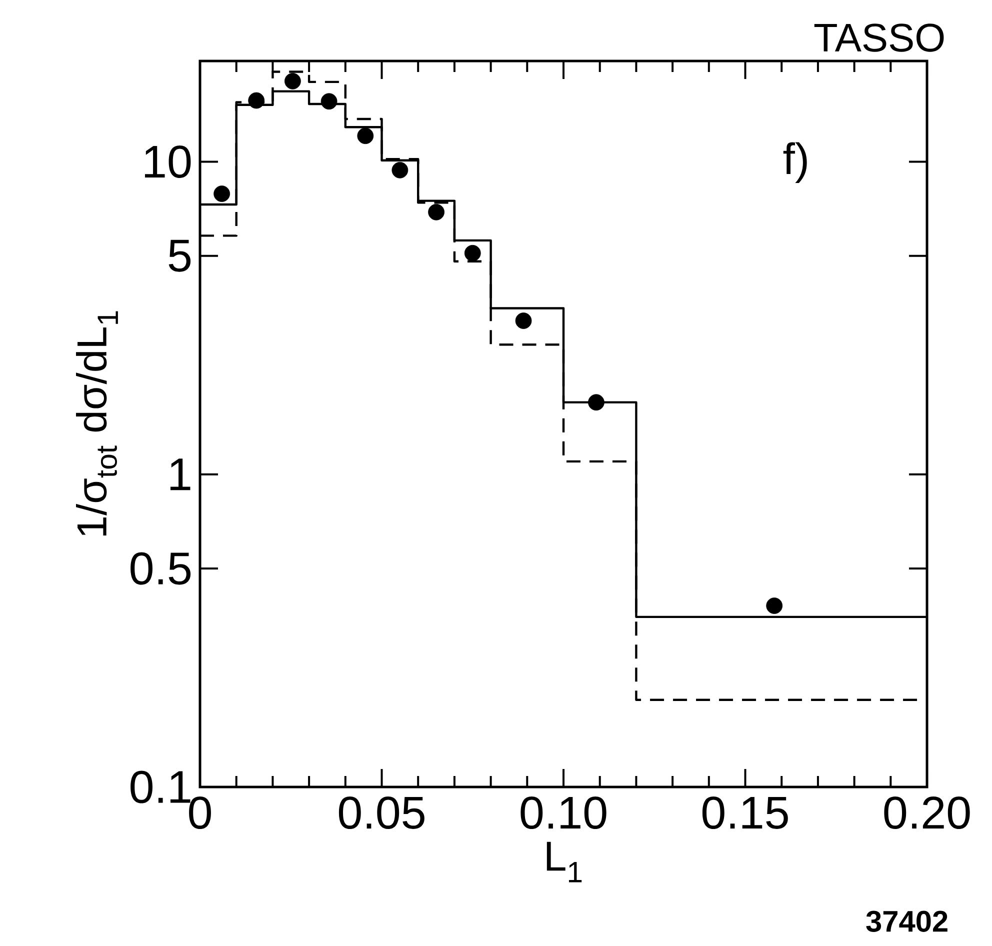  Describe the element at coordinates (200, 812) in the screenshot. I see `x-tick-label: 0` at that location.